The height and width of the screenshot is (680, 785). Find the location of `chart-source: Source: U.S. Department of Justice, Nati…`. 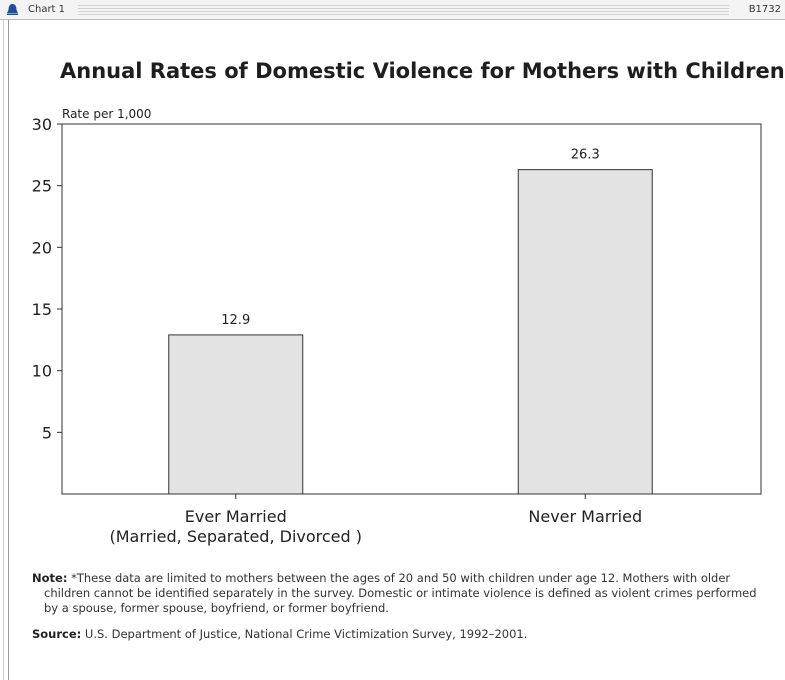

chart-source: Source: U.S. Department of Justice, Nati… is located at coordinates (397, 634).